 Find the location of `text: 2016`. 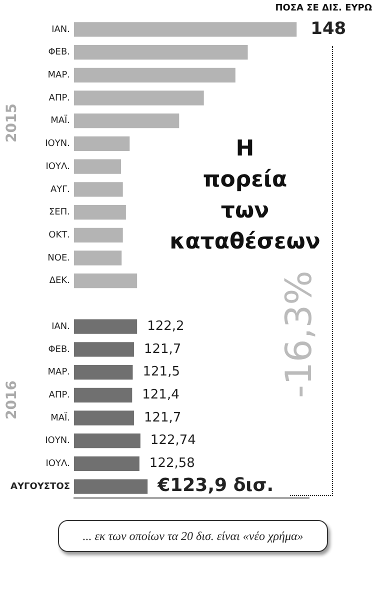

text: 2016 is located at coordinates (12, 400).